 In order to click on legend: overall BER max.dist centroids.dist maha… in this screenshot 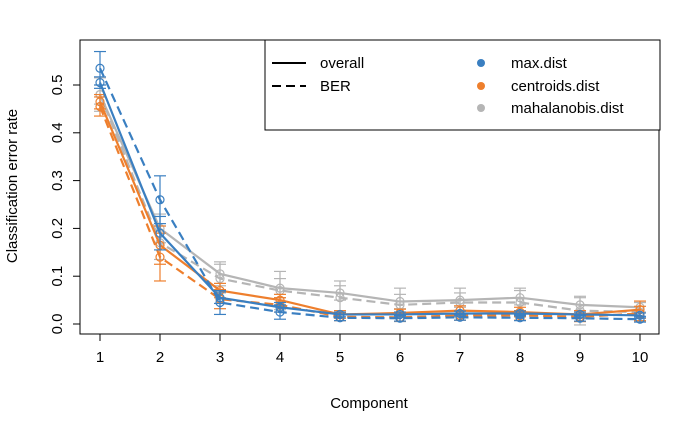, I will do `click(462, 85)`.